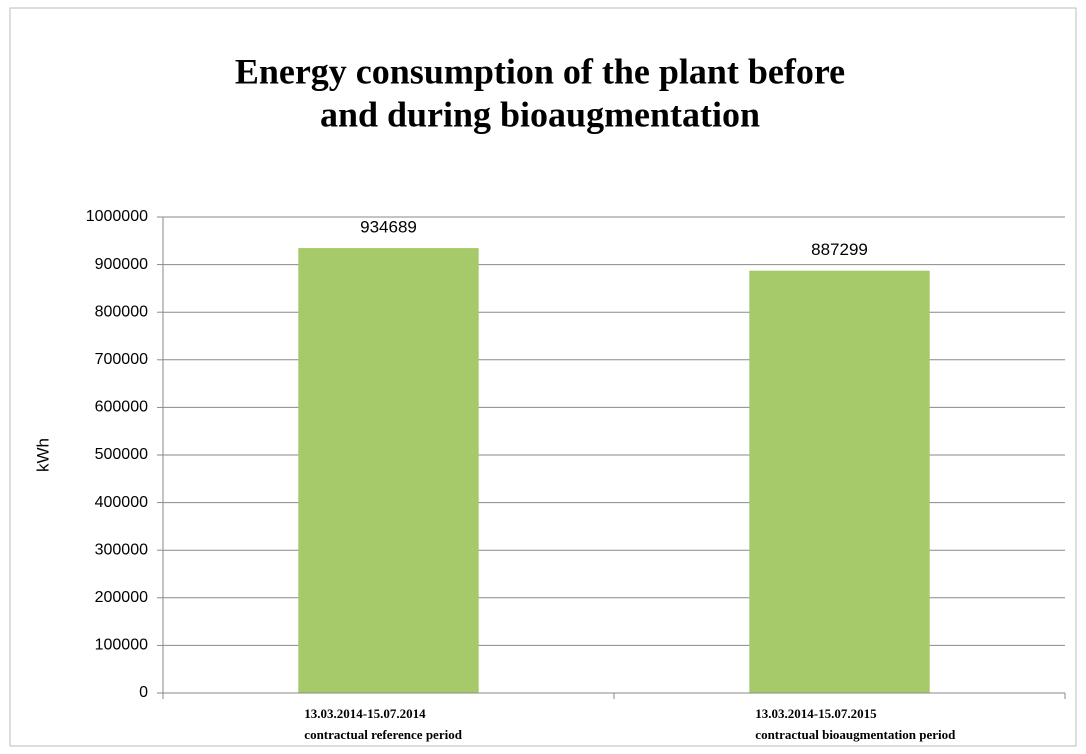  Describe the element at coordinates (388, 227) in the screenshot. I see `value-label: 934689` at that location.